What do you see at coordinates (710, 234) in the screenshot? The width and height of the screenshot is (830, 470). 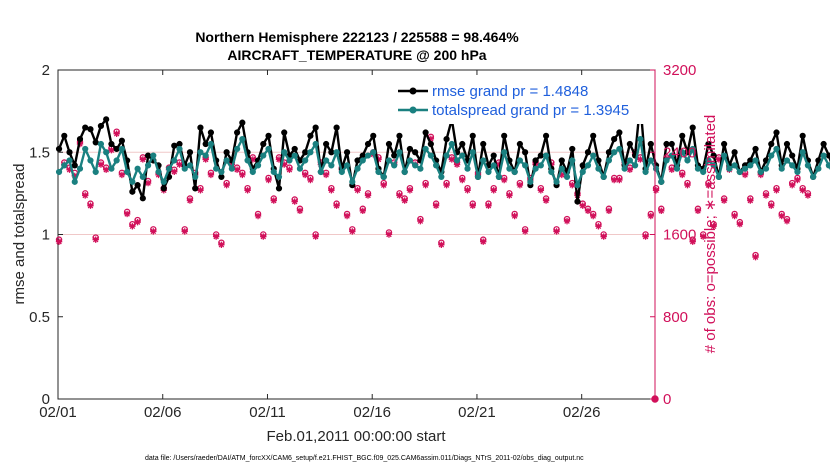 I see `y-axis-right-label: # of obs: o=possible; ∗=assimilated` at bounding box center [710, 234].